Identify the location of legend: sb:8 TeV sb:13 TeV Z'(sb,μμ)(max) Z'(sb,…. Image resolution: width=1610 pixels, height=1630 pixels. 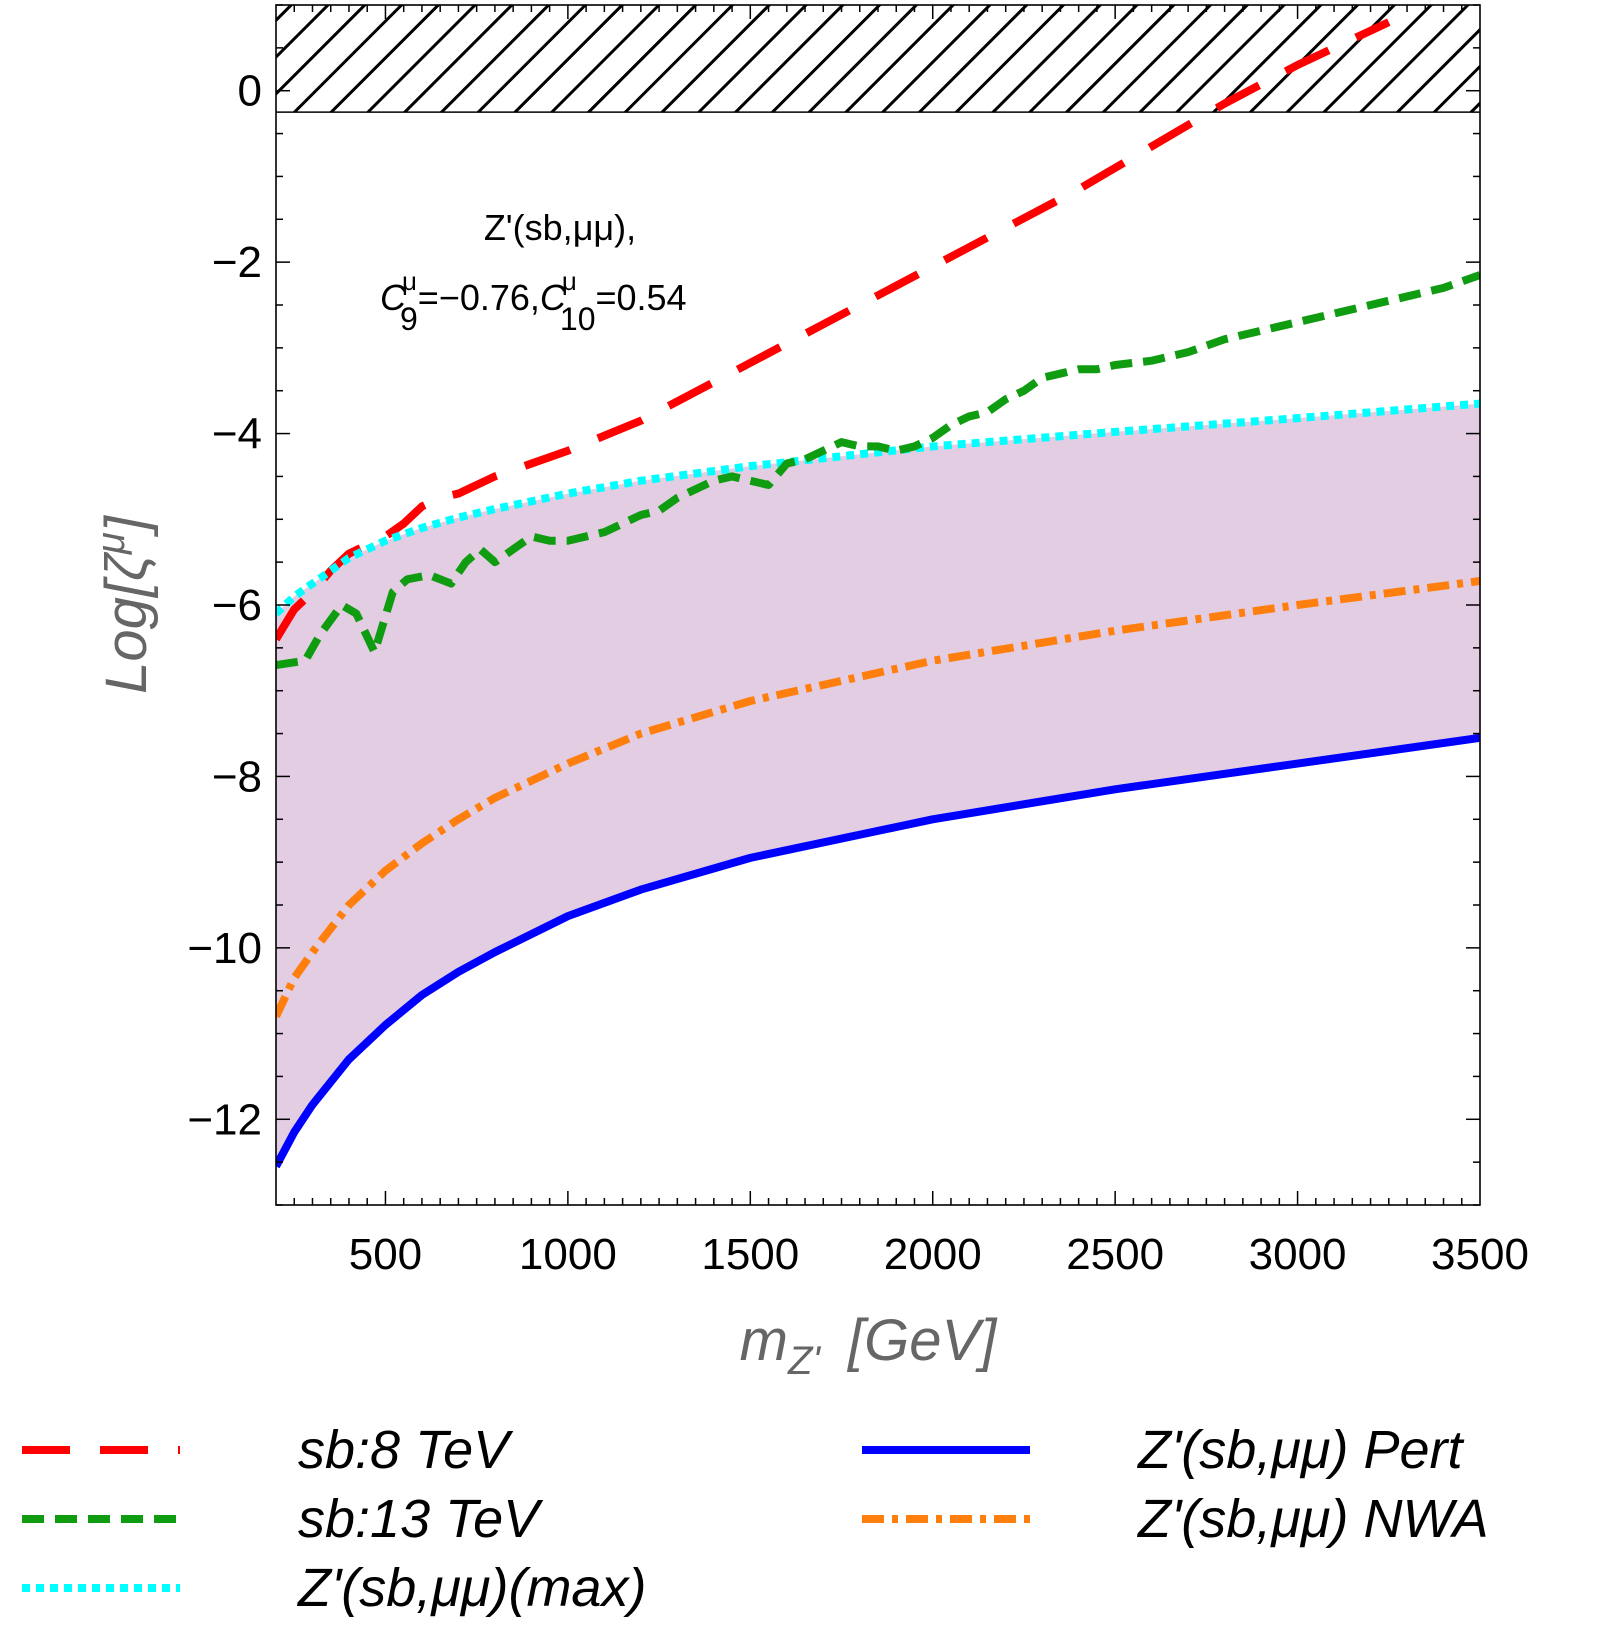
(755, 1519).